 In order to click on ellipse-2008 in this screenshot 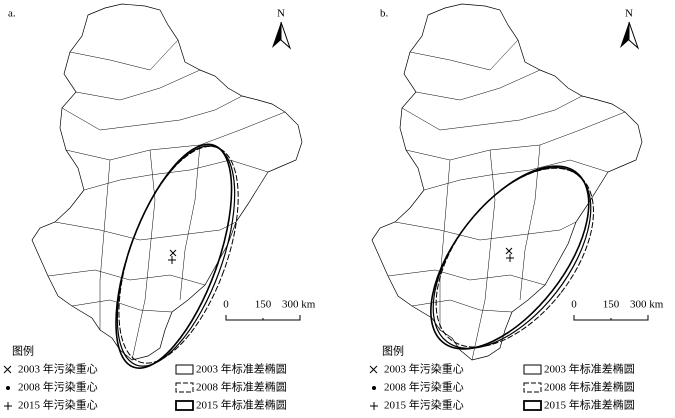, I will do `click(514, 257)`.